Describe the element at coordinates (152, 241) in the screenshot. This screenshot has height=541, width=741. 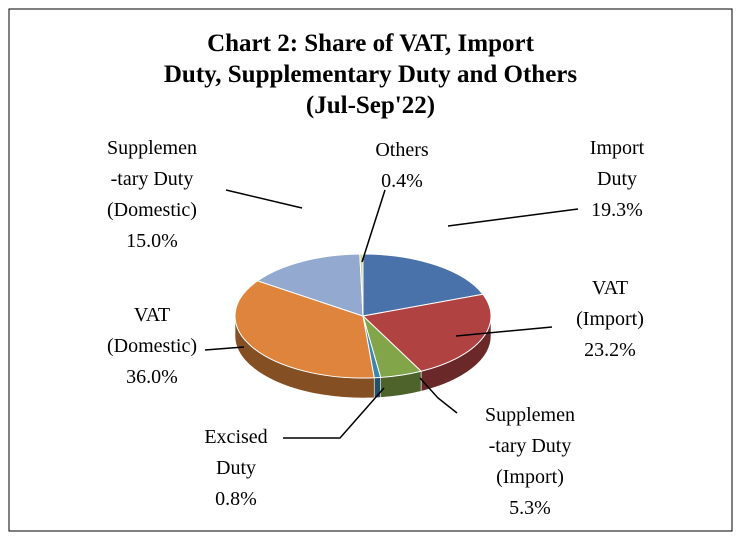
I see `slice-value-label: 15.0%` at that location.